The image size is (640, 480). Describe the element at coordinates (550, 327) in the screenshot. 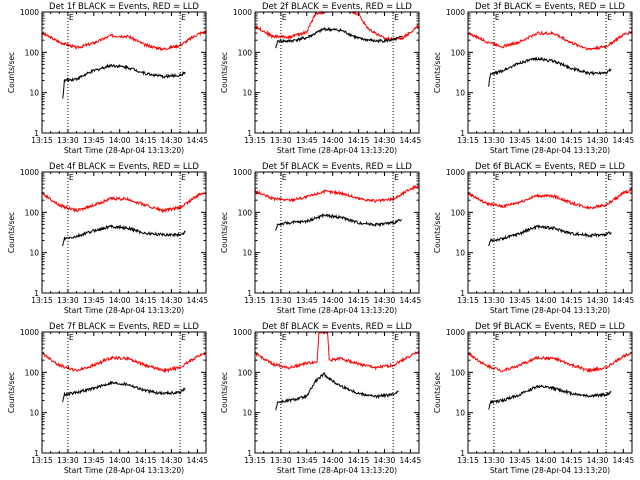

I see `chart-title: Det 9f BLACK = Events, RED = LLD` at that location.